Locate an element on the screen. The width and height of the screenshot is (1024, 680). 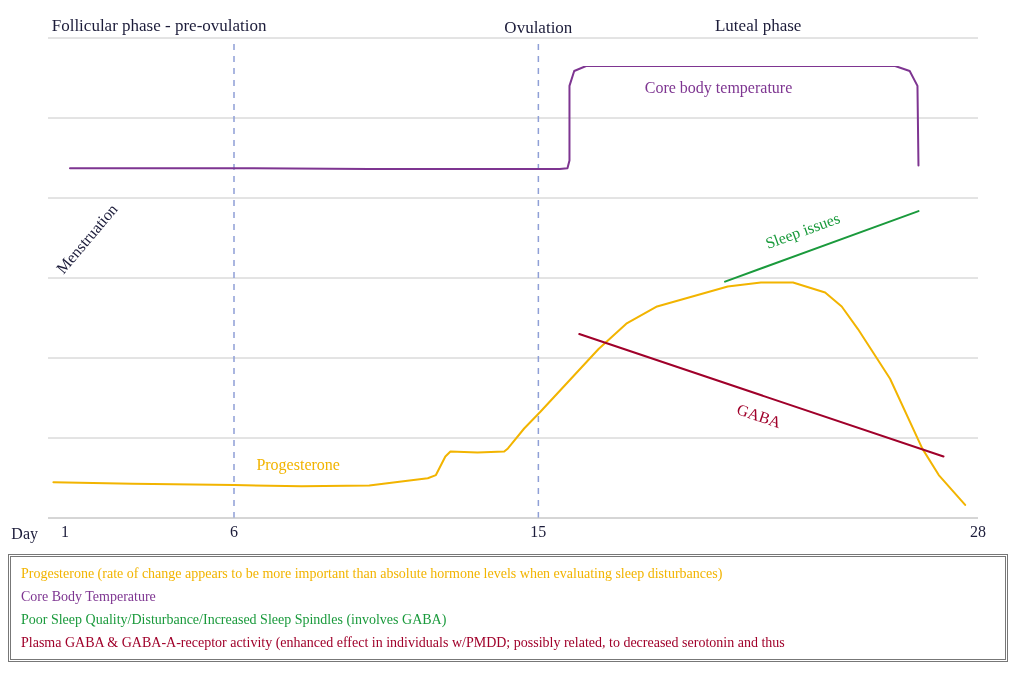
annotation: GABA is located at coordinates (759, 415).